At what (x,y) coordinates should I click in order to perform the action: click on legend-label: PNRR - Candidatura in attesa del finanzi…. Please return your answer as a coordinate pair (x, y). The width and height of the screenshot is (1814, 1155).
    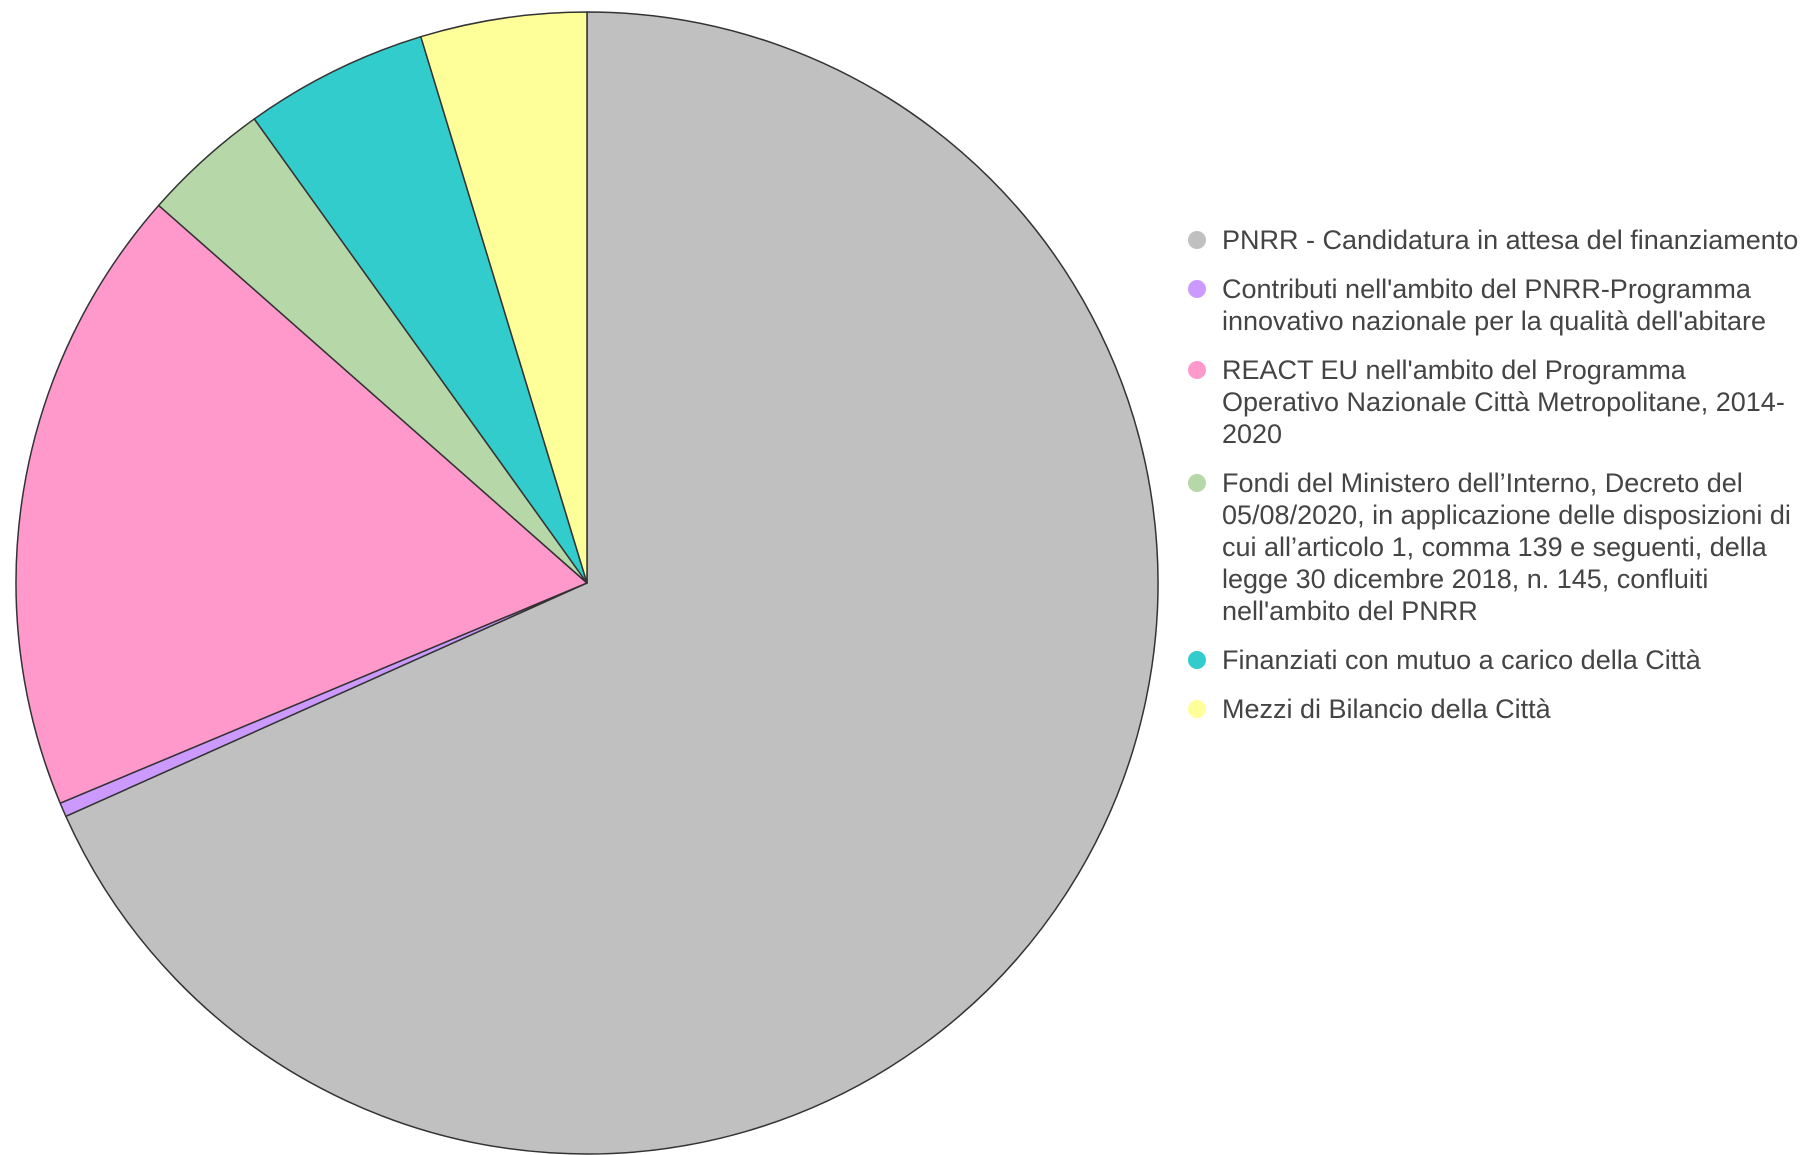
    Looking at the image, I should click on (1510, 240).